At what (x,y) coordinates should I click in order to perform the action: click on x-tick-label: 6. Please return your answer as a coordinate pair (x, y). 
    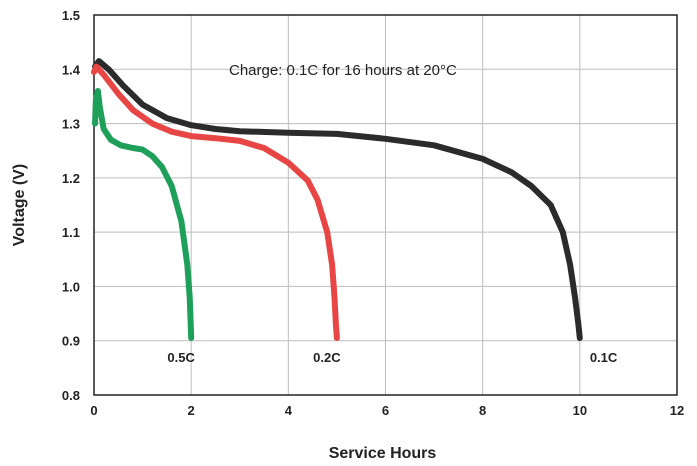
    Looking at the image, I should click on (385, 410).